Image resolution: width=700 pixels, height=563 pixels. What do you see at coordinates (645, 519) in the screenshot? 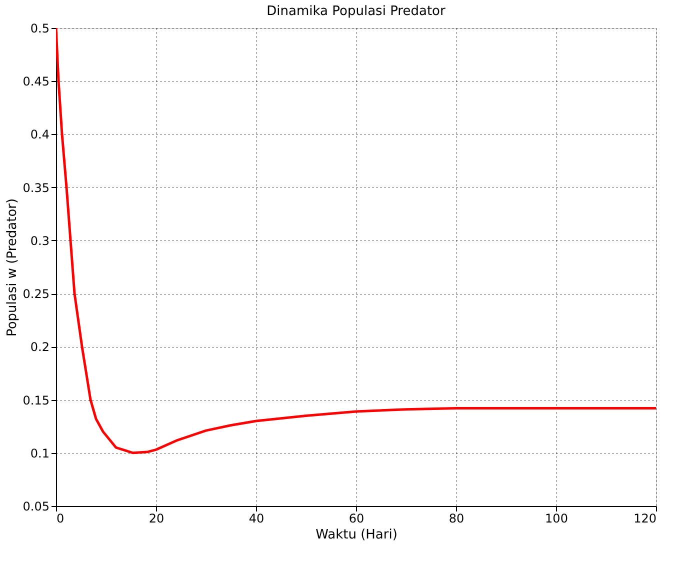
I see `x-tick-label: 120` at bounding box center [645, 519].